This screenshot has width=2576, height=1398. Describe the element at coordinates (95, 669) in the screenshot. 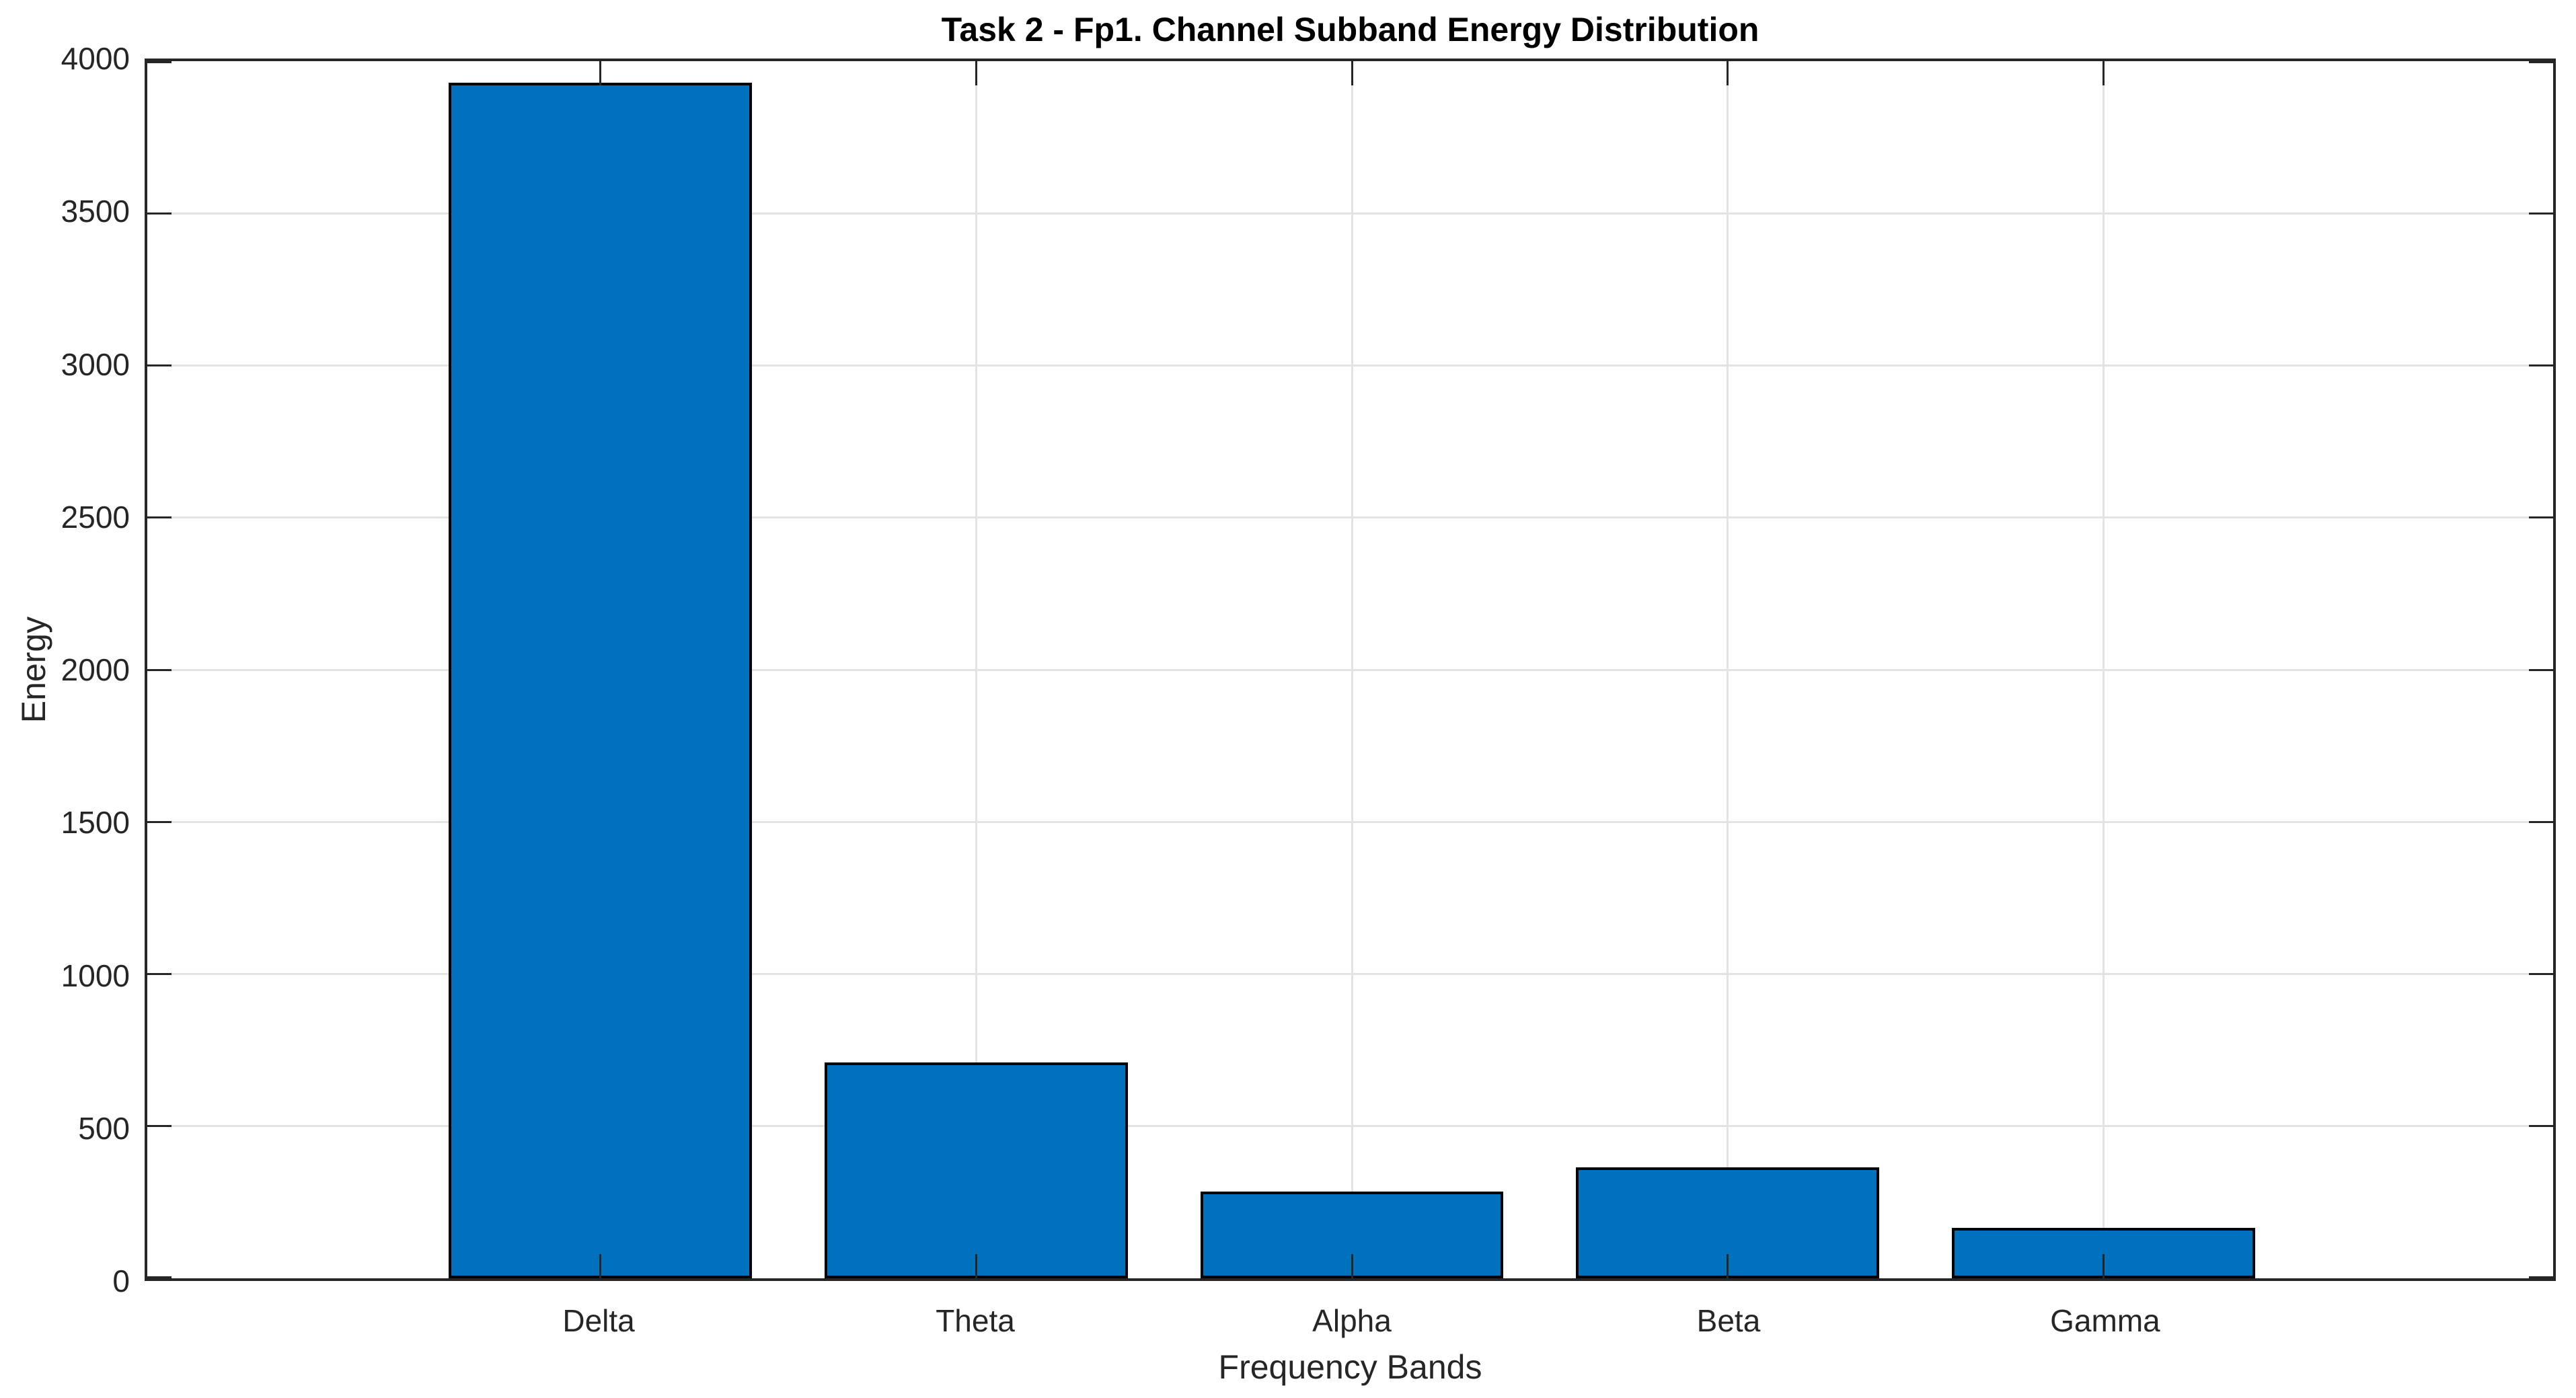

I see `y-tick-label: 2000` at that location.